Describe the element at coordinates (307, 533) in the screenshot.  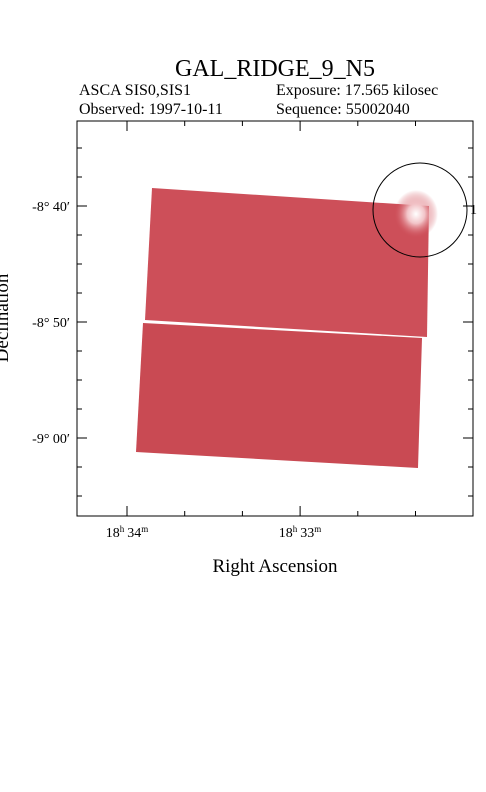
I see `tick-minutes: 33` at that location.